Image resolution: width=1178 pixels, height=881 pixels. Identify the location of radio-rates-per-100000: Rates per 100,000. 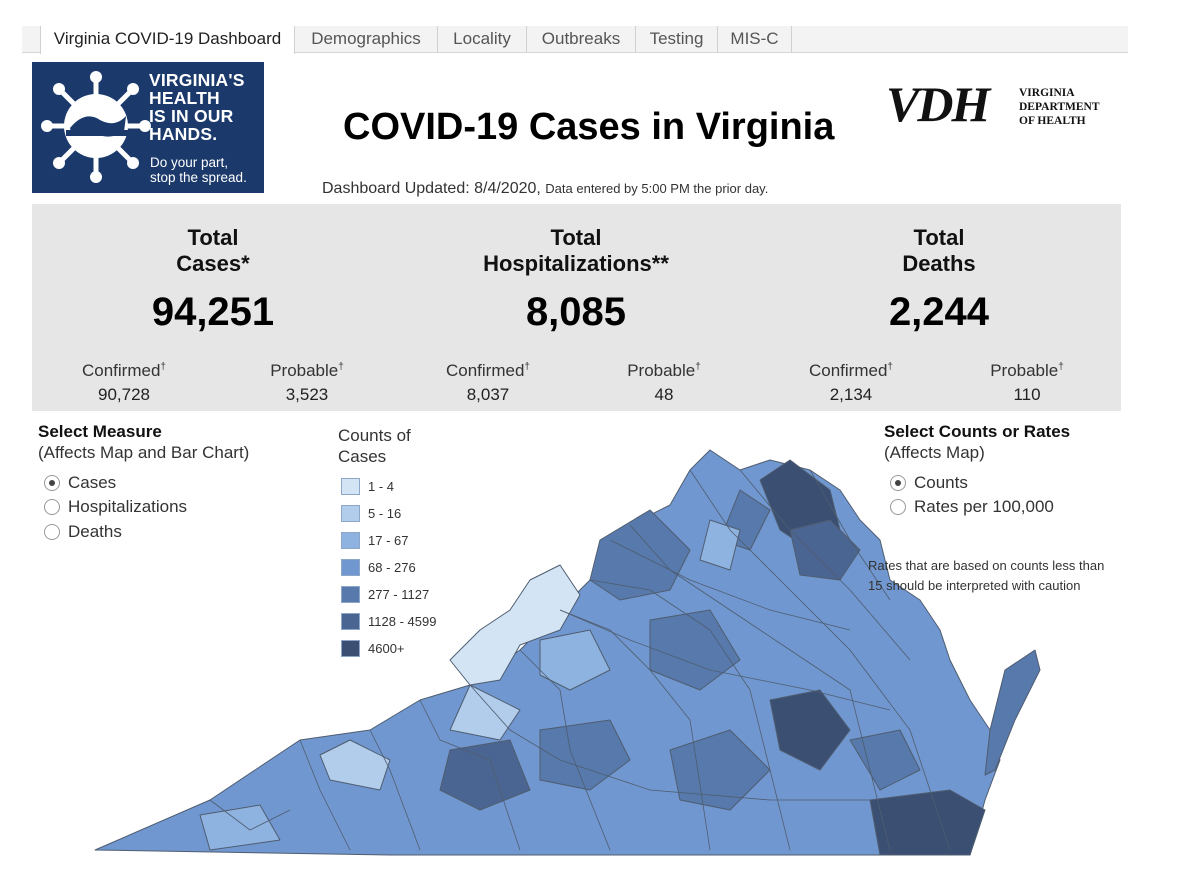
(972, 507).